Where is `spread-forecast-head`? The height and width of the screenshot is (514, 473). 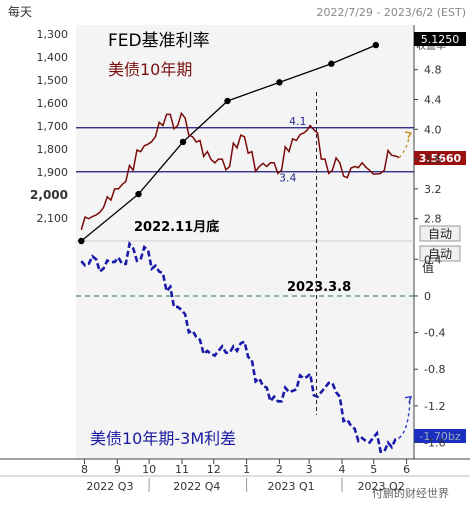
spread-forecast-head is located at coordinates (408, 399).